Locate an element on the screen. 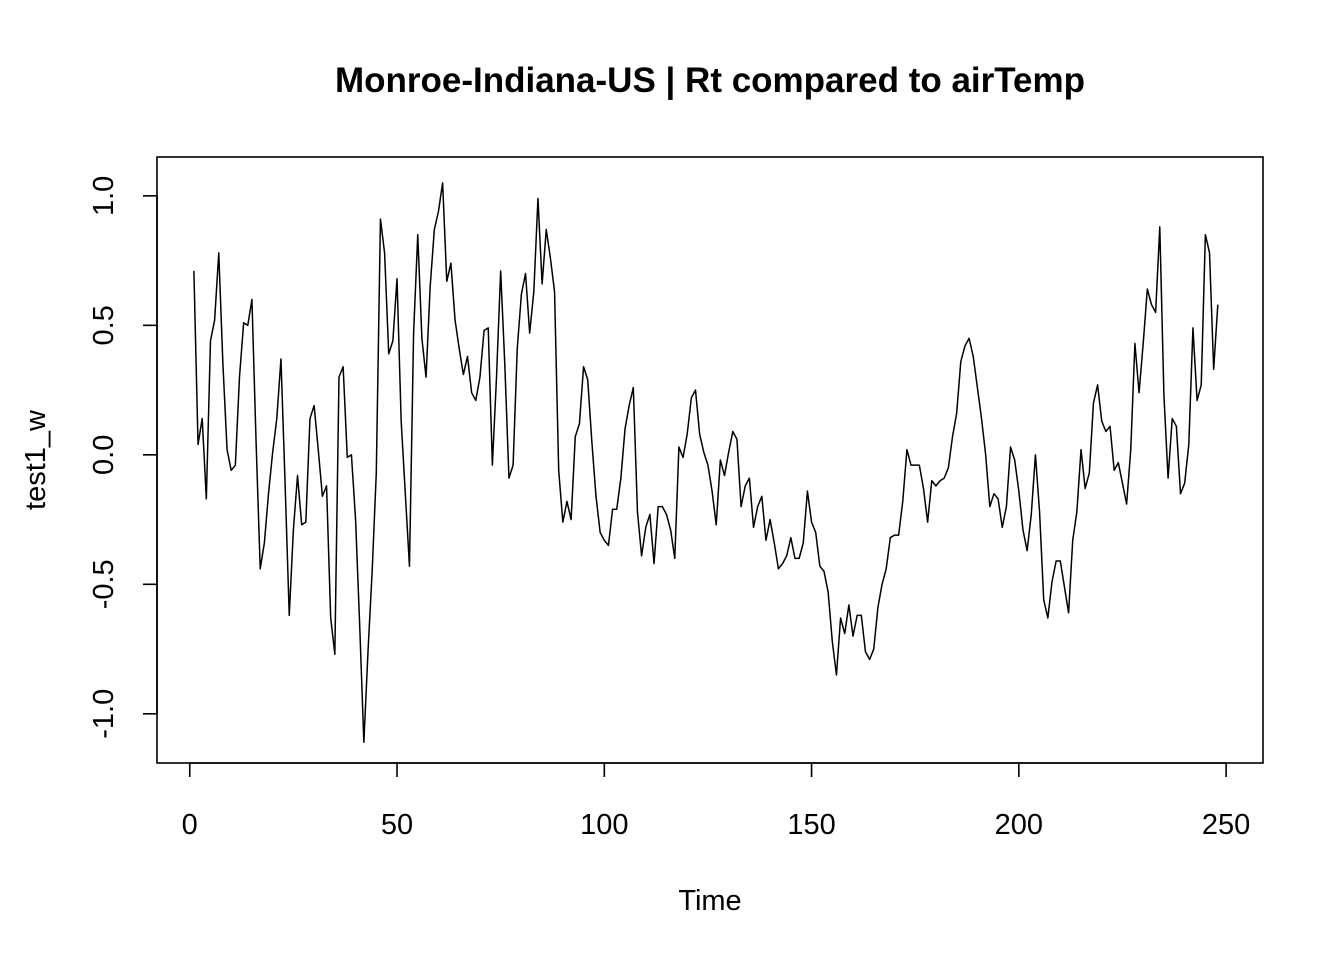 Image resolution: width=1344 pixels, height=960 pixels. x-tick-label: 250 is located at coordinates (1226, 825).